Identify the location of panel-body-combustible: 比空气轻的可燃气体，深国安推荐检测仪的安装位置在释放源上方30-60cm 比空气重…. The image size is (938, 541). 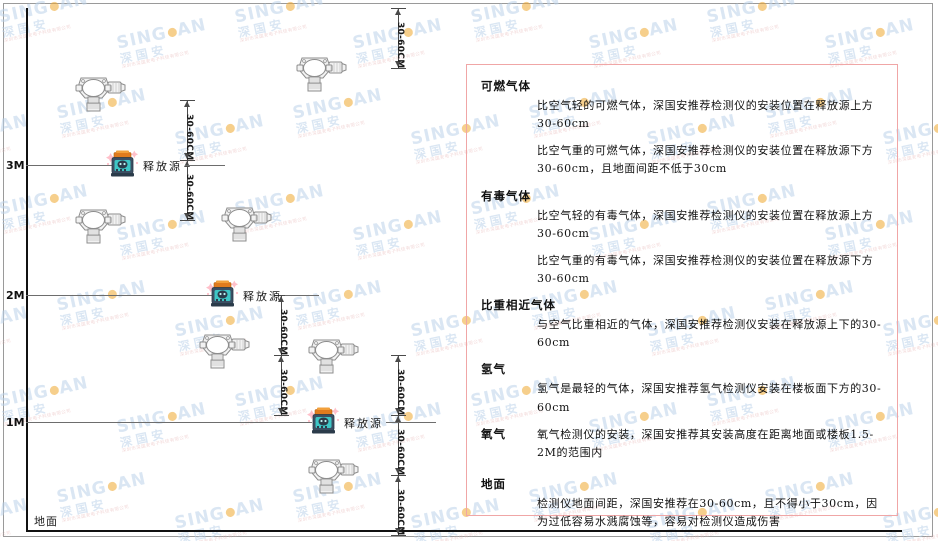
(711, 138).